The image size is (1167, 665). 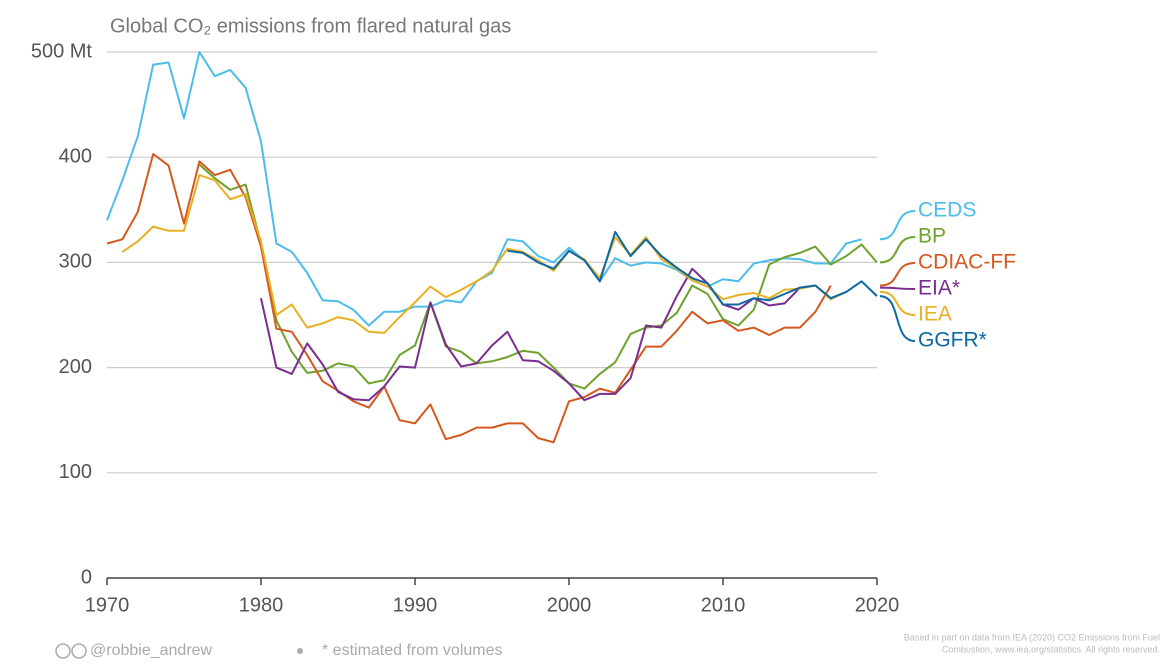 What do you see at coordinates (79, 651) in the screenshot?
I see `by-icon` at bounding box center [79, 651].